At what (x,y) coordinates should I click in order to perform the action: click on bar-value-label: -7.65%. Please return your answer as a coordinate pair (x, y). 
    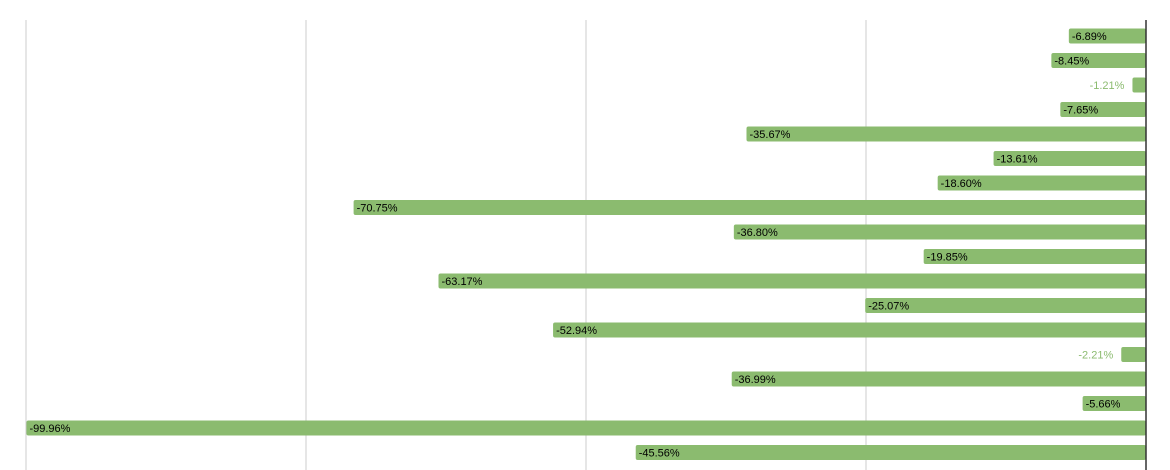
    Looking at the image, I should click on (1080, 111).